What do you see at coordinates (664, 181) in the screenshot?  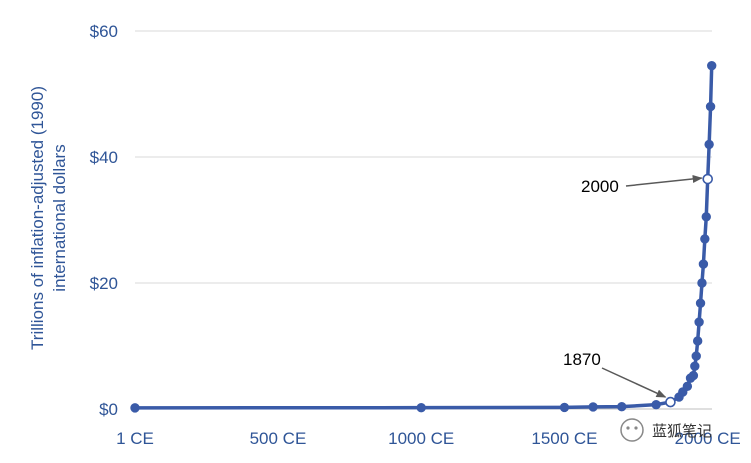 I see `annotation-arrow-2000` at bounding box center [664, 181].